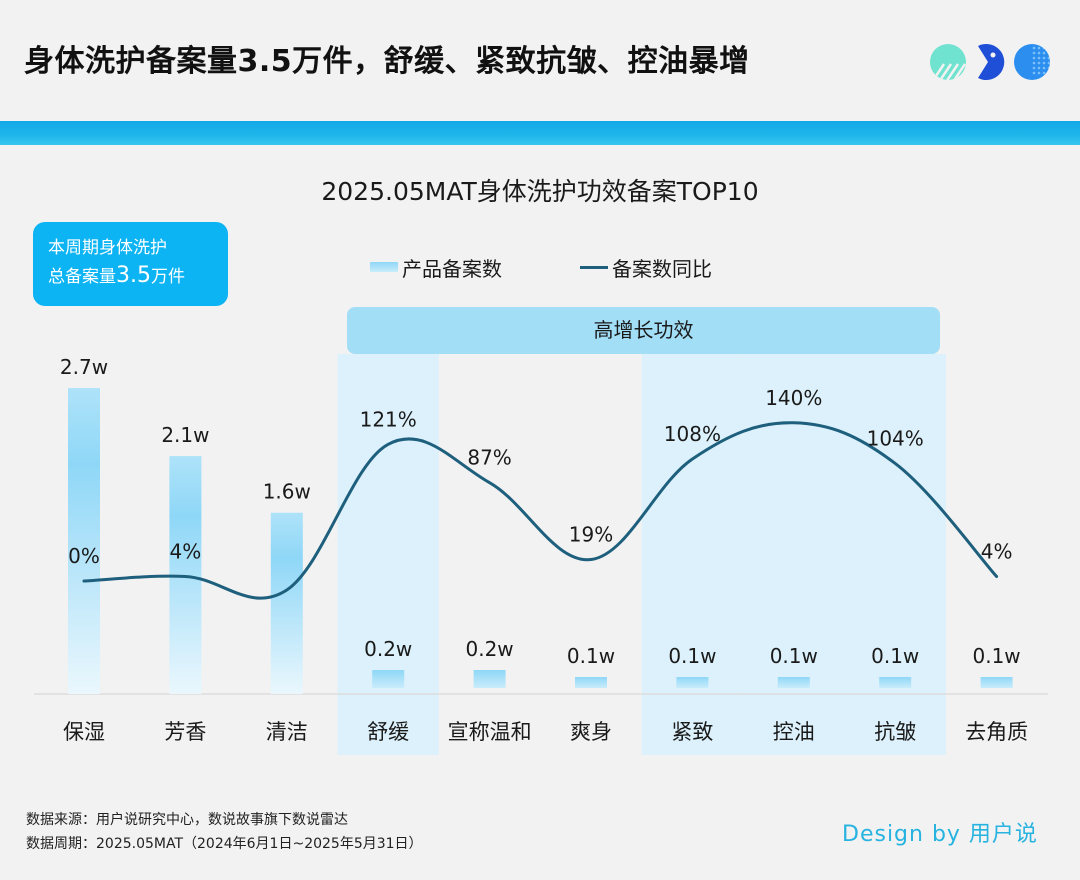 Image resolution: width=1080 pixels, height=880 pixels. I want to click on legend-line-label: 备案数同比, so click(662, 268).